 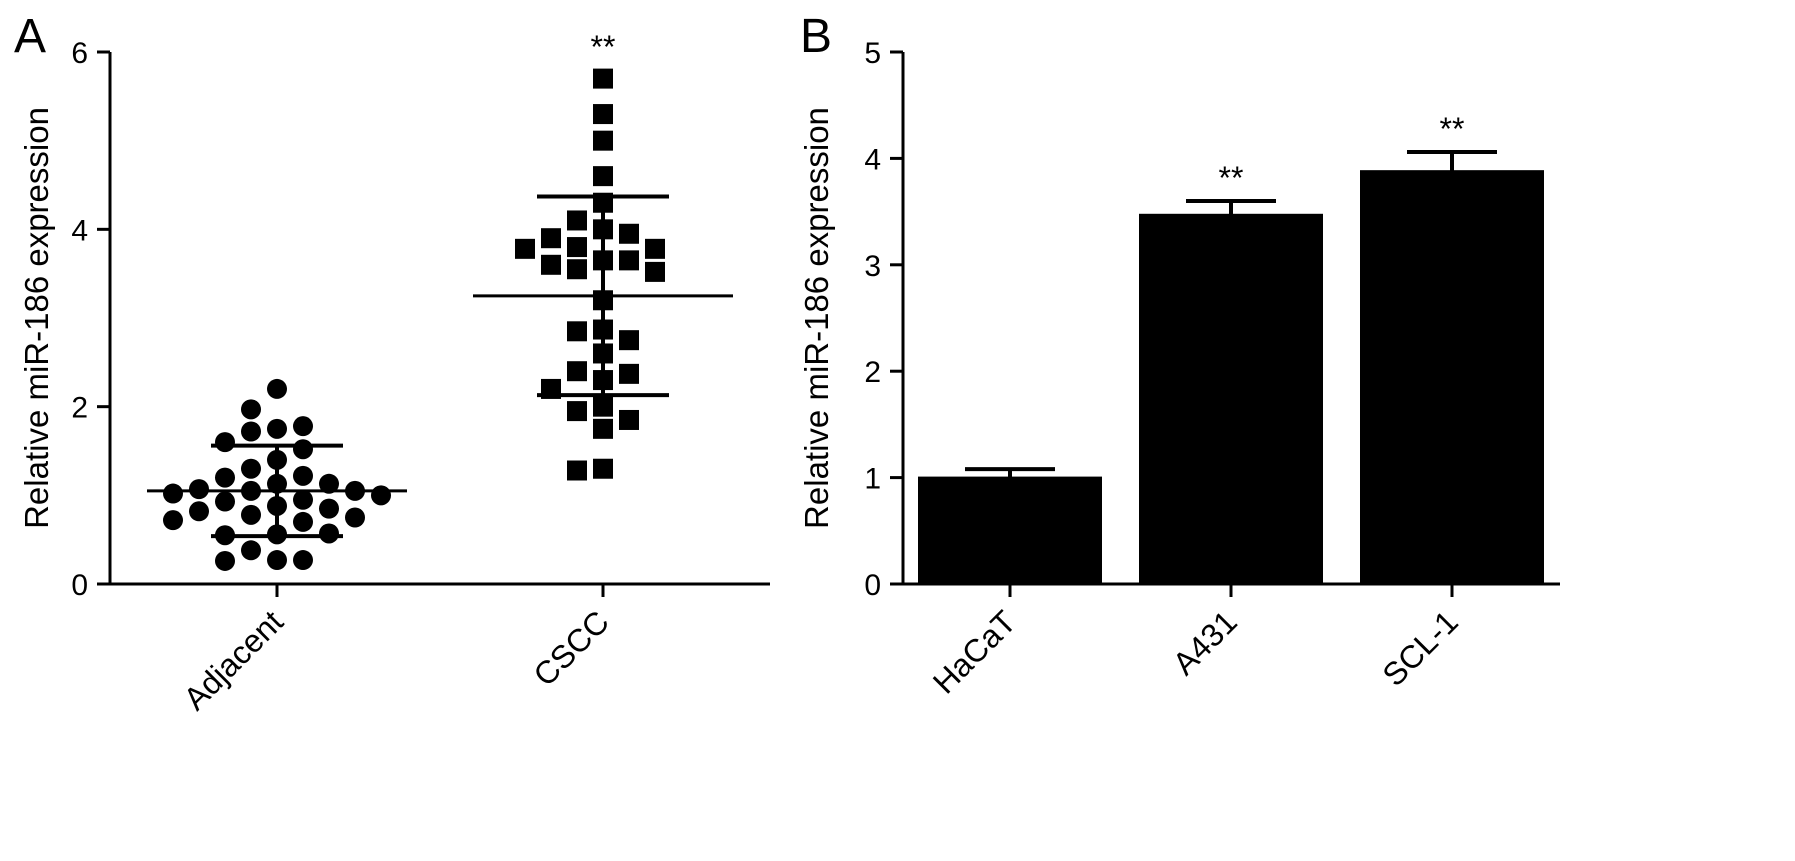 What do you see at coordinates (1205, 642) in the screenshot?
I see `x-category-label: A431` at bounding box center [1205, 642].